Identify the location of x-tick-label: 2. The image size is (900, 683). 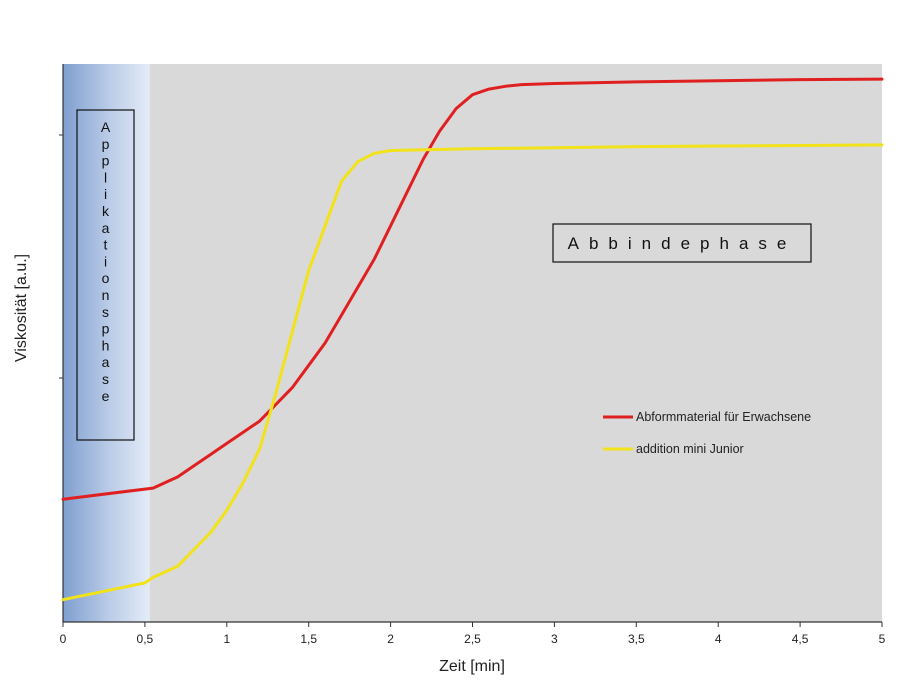
(390, 639).